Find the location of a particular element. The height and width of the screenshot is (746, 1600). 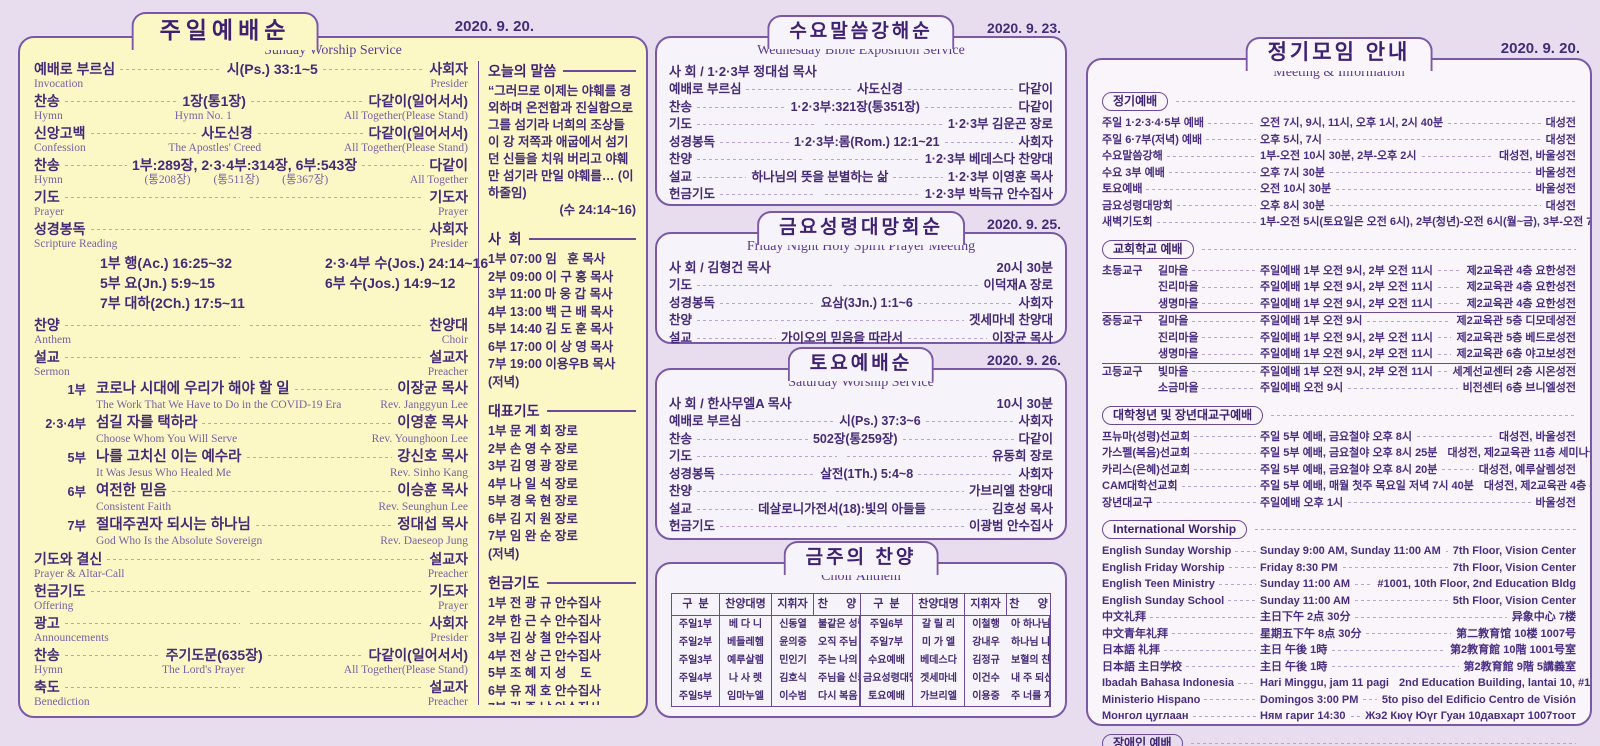

worship-row-en-line: Sermon Preacher is located at coordinates (251, 372).